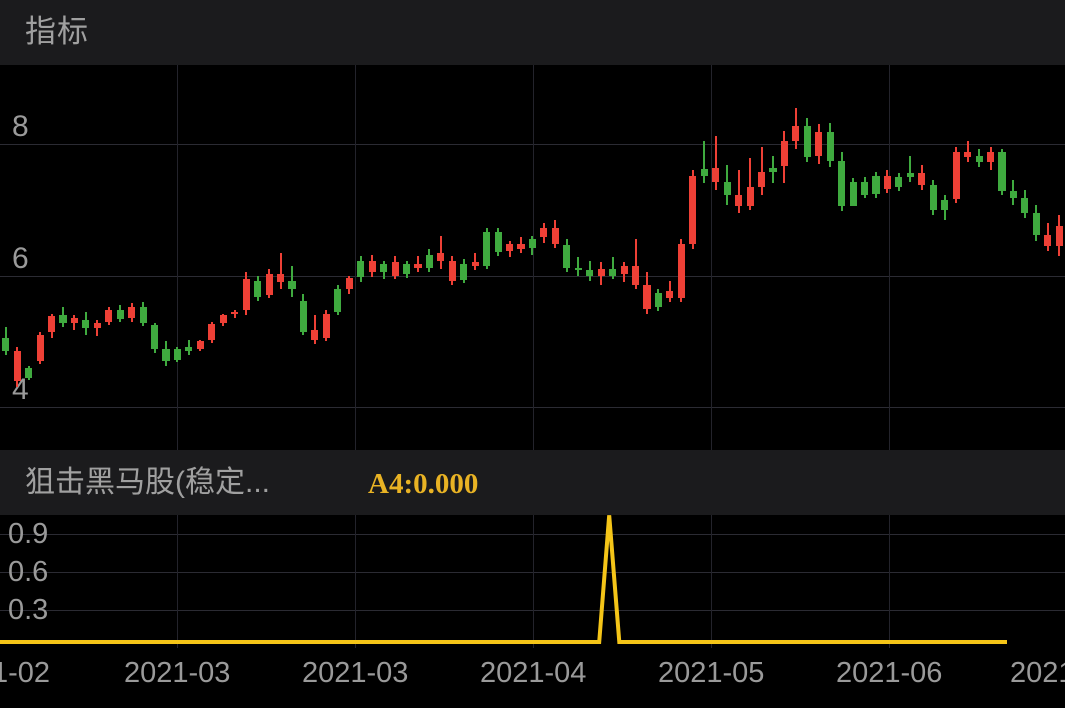  Describe the element at coordinates (20, 258) in the screenshot. I see `y-axis-tick-label: 6` at that location.